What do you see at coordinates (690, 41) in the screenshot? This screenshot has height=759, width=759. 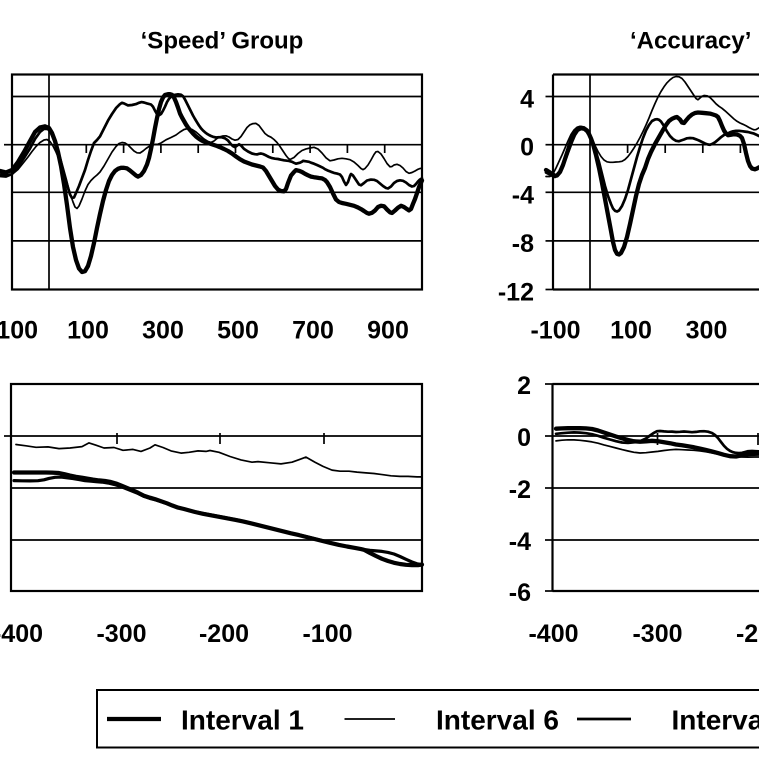 I see `svg-text: ‘Accuracy’` at bounding box center [690, 41].